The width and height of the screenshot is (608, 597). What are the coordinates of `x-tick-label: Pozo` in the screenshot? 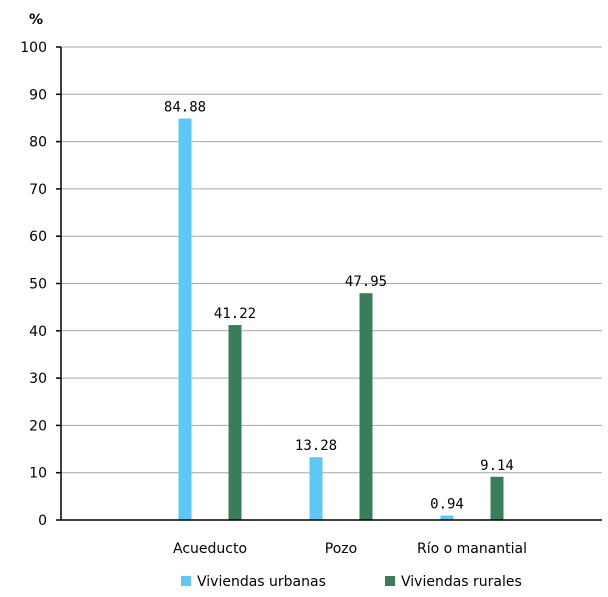 It's located at (341, 549).